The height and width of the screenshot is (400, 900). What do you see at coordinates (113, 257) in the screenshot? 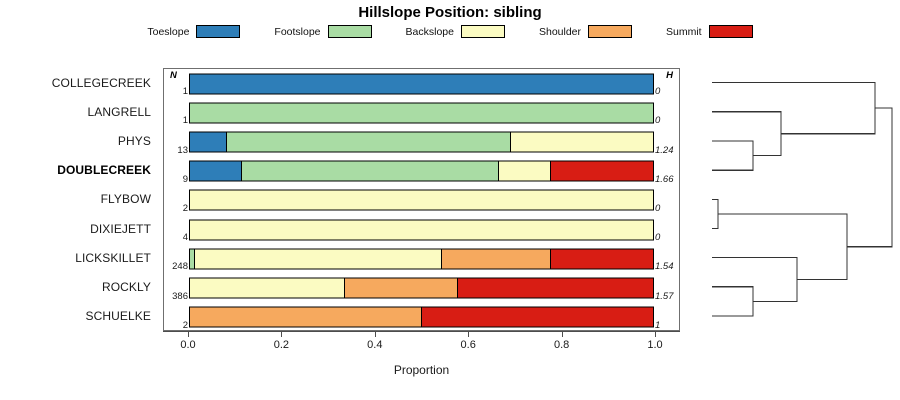
I see `category-label-lickskillet: LICKSKILLET` at bounding box center [113, 257].